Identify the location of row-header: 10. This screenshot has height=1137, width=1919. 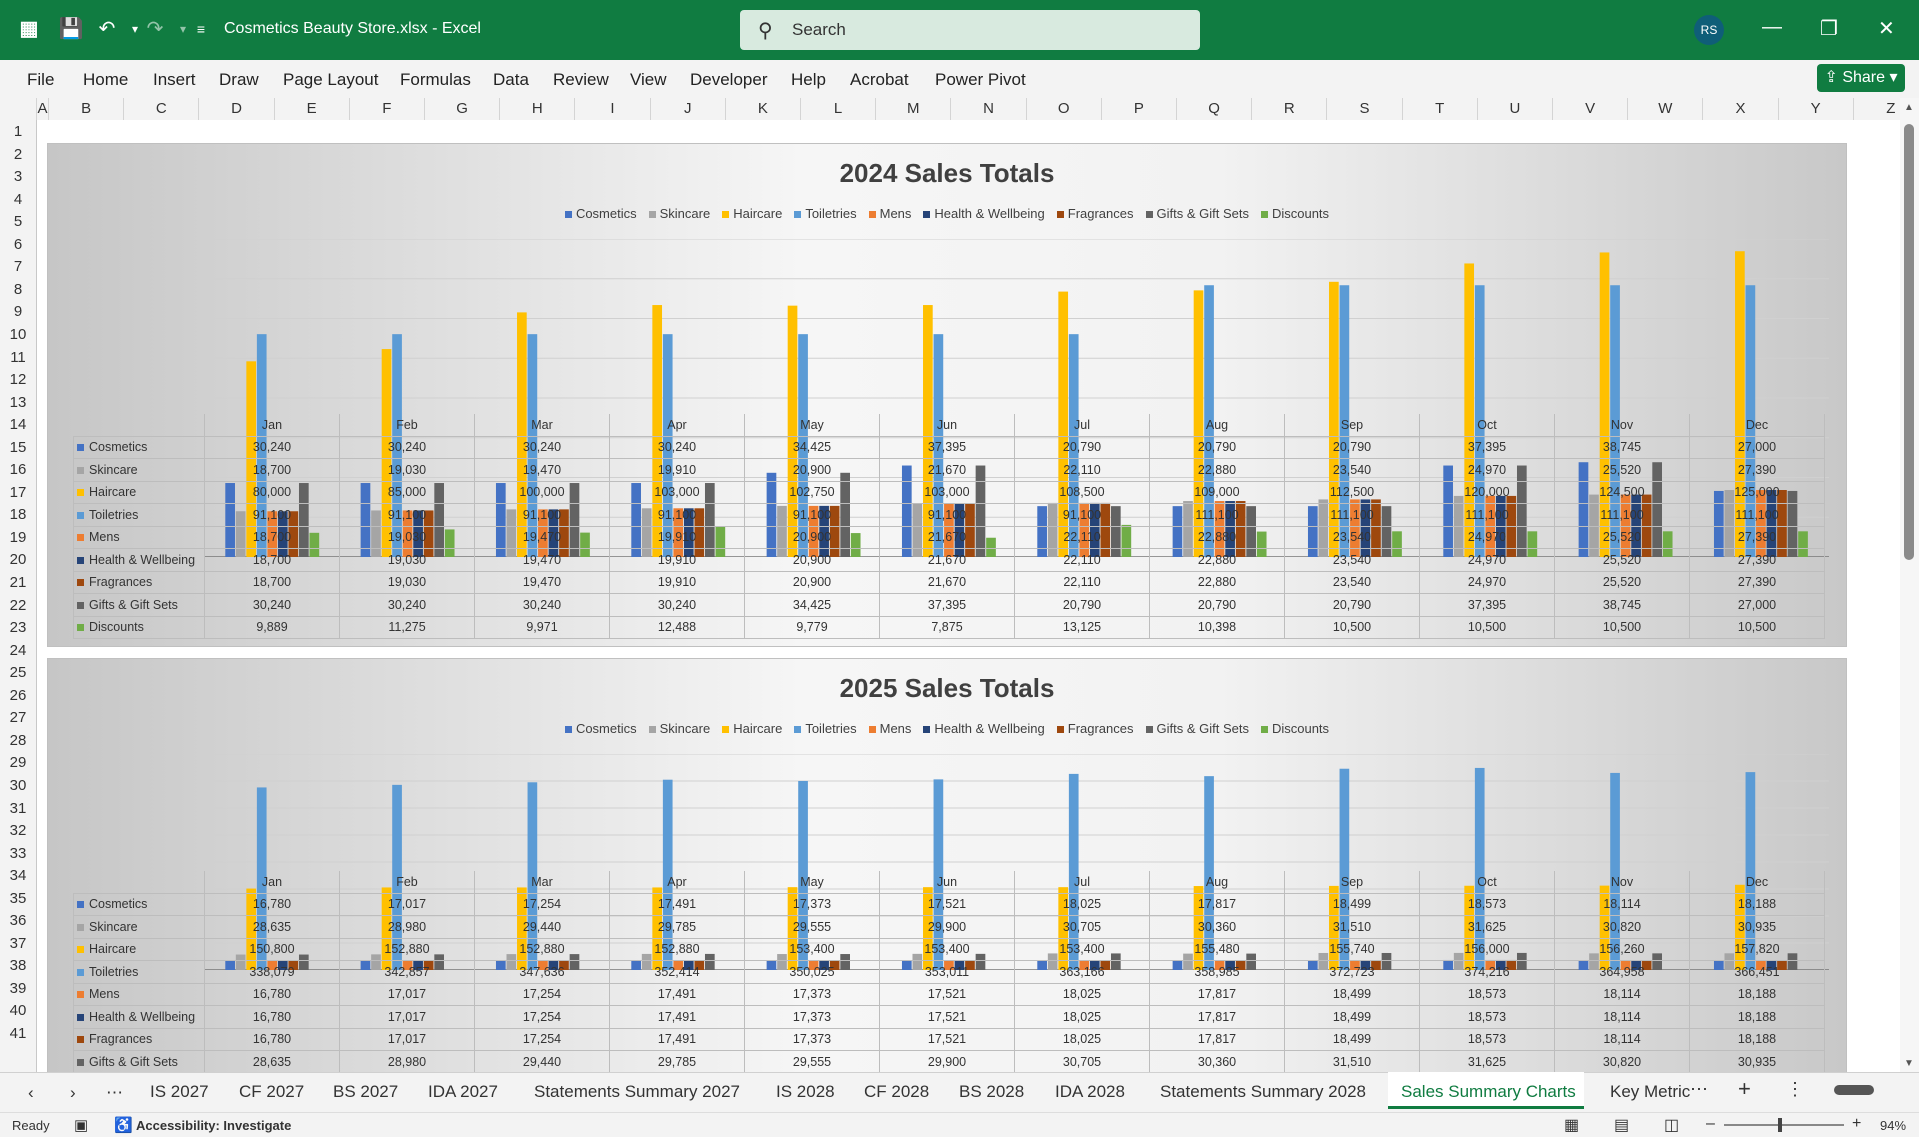
(18, 334).